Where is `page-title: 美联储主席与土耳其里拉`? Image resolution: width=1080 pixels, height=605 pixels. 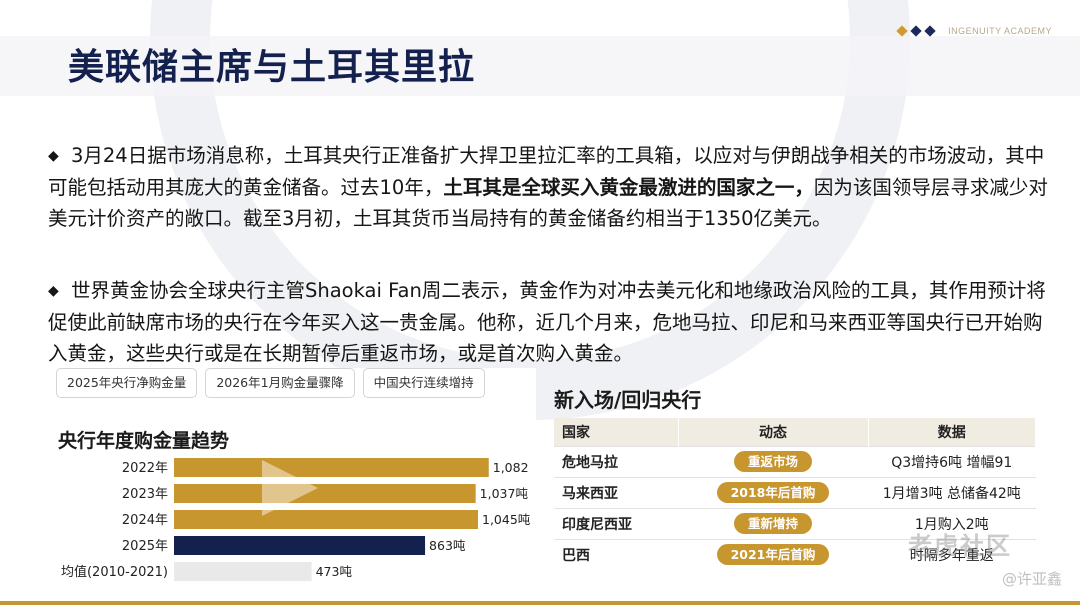 page-title: 美联储主席与土耳其里拉 is located at coordinates (272, 67).